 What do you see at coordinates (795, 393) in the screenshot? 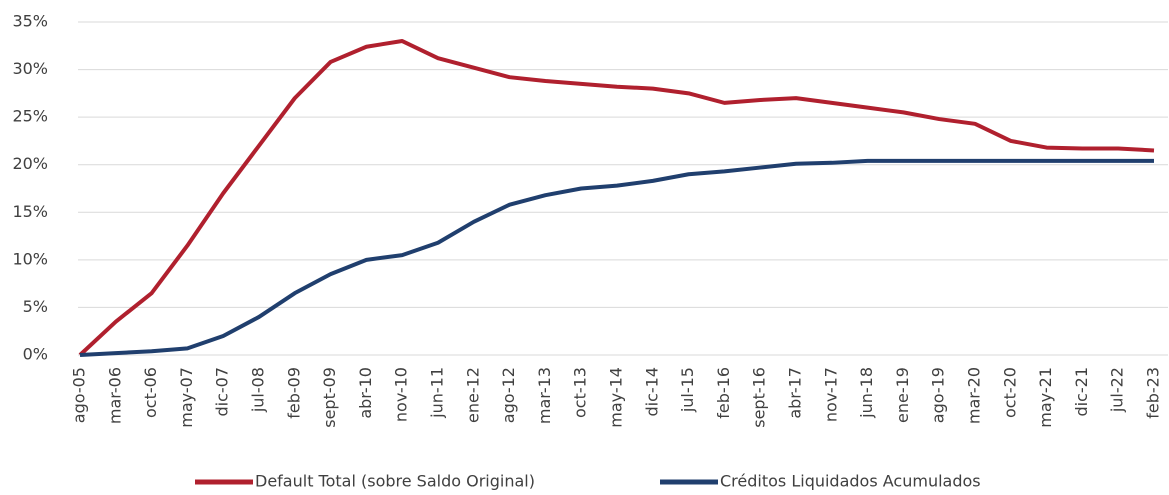
I see `x-tick-label: abr-17` at bounding box center [795, 393].